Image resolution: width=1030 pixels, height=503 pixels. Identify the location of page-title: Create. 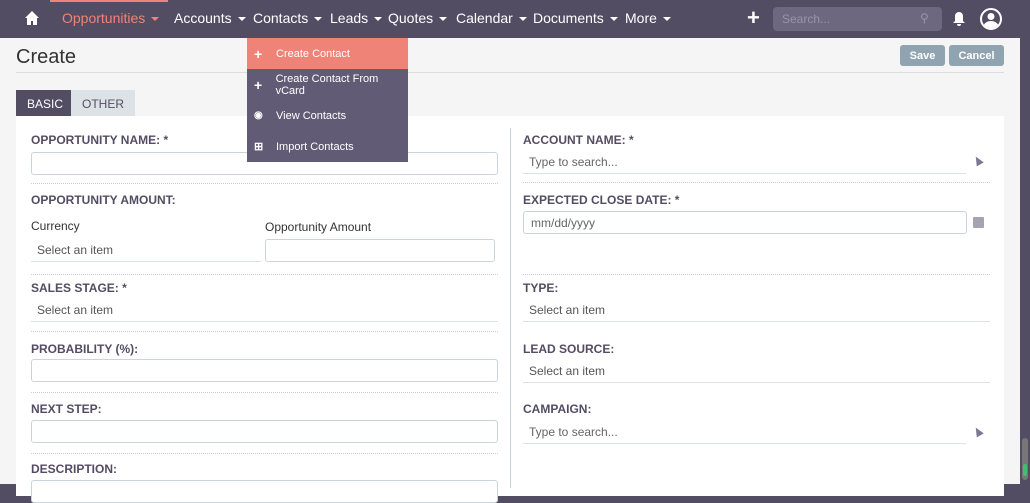
(46, 57).